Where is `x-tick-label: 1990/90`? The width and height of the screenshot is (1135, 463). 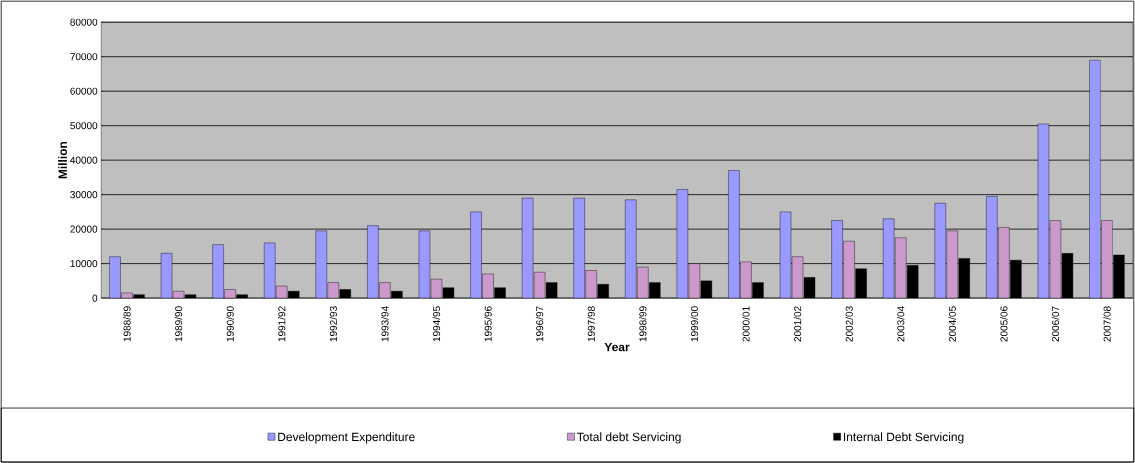
x-tick-label: 1990/90 is located at coordinates (230, 324).